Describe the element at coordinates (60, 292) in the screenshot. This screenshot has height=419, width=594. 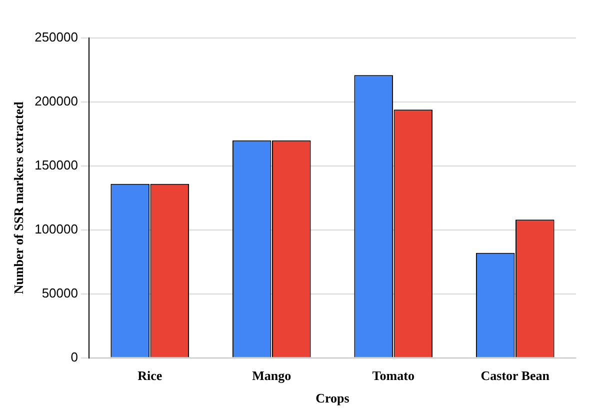
I see `y-tick-label: 50000` at that location.